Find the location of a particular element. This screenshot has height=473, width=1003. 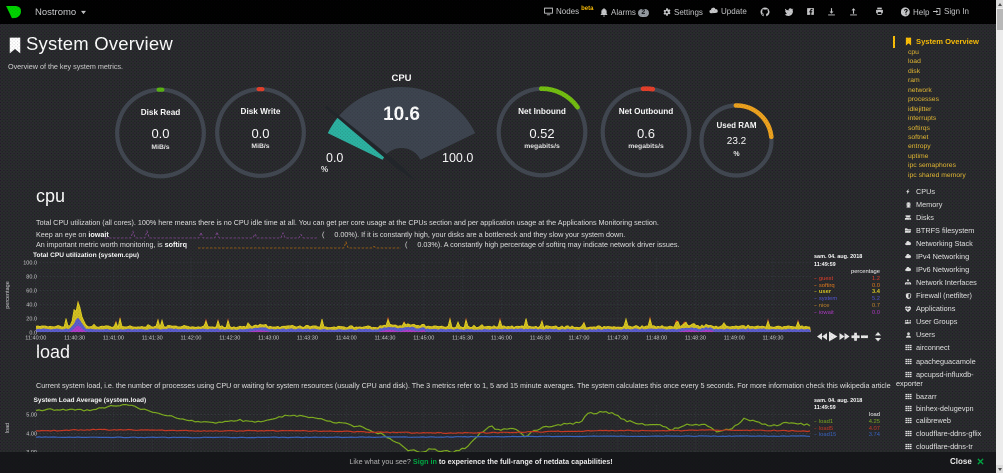

svg-text: 5.00 is located at coordinates (31, 416).